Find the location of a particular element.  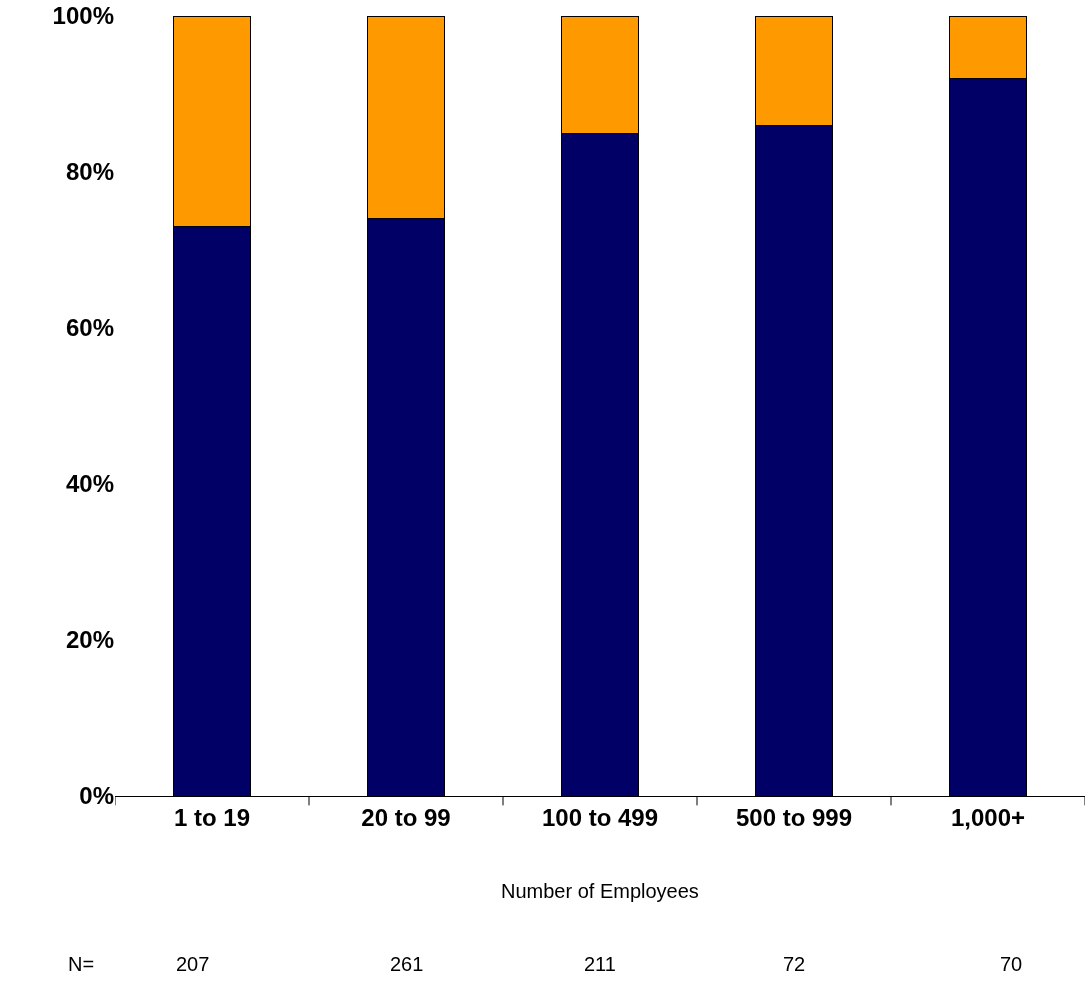

x-tick-label: 500 to 999 is located at coordinates (794, 817).